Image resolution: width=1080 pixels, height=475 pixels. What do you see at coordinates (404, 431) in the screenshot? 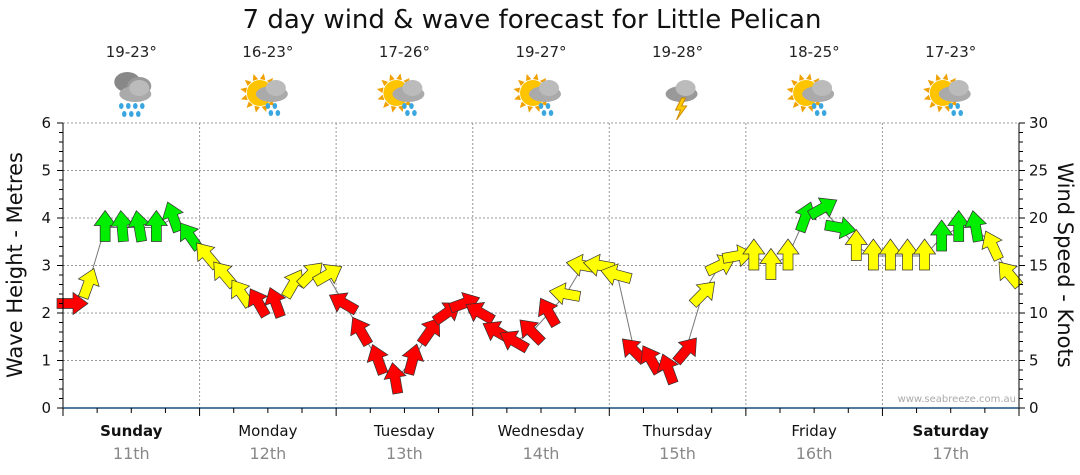
I see `day-label: Tuesday` at bounding box center [404, 431].